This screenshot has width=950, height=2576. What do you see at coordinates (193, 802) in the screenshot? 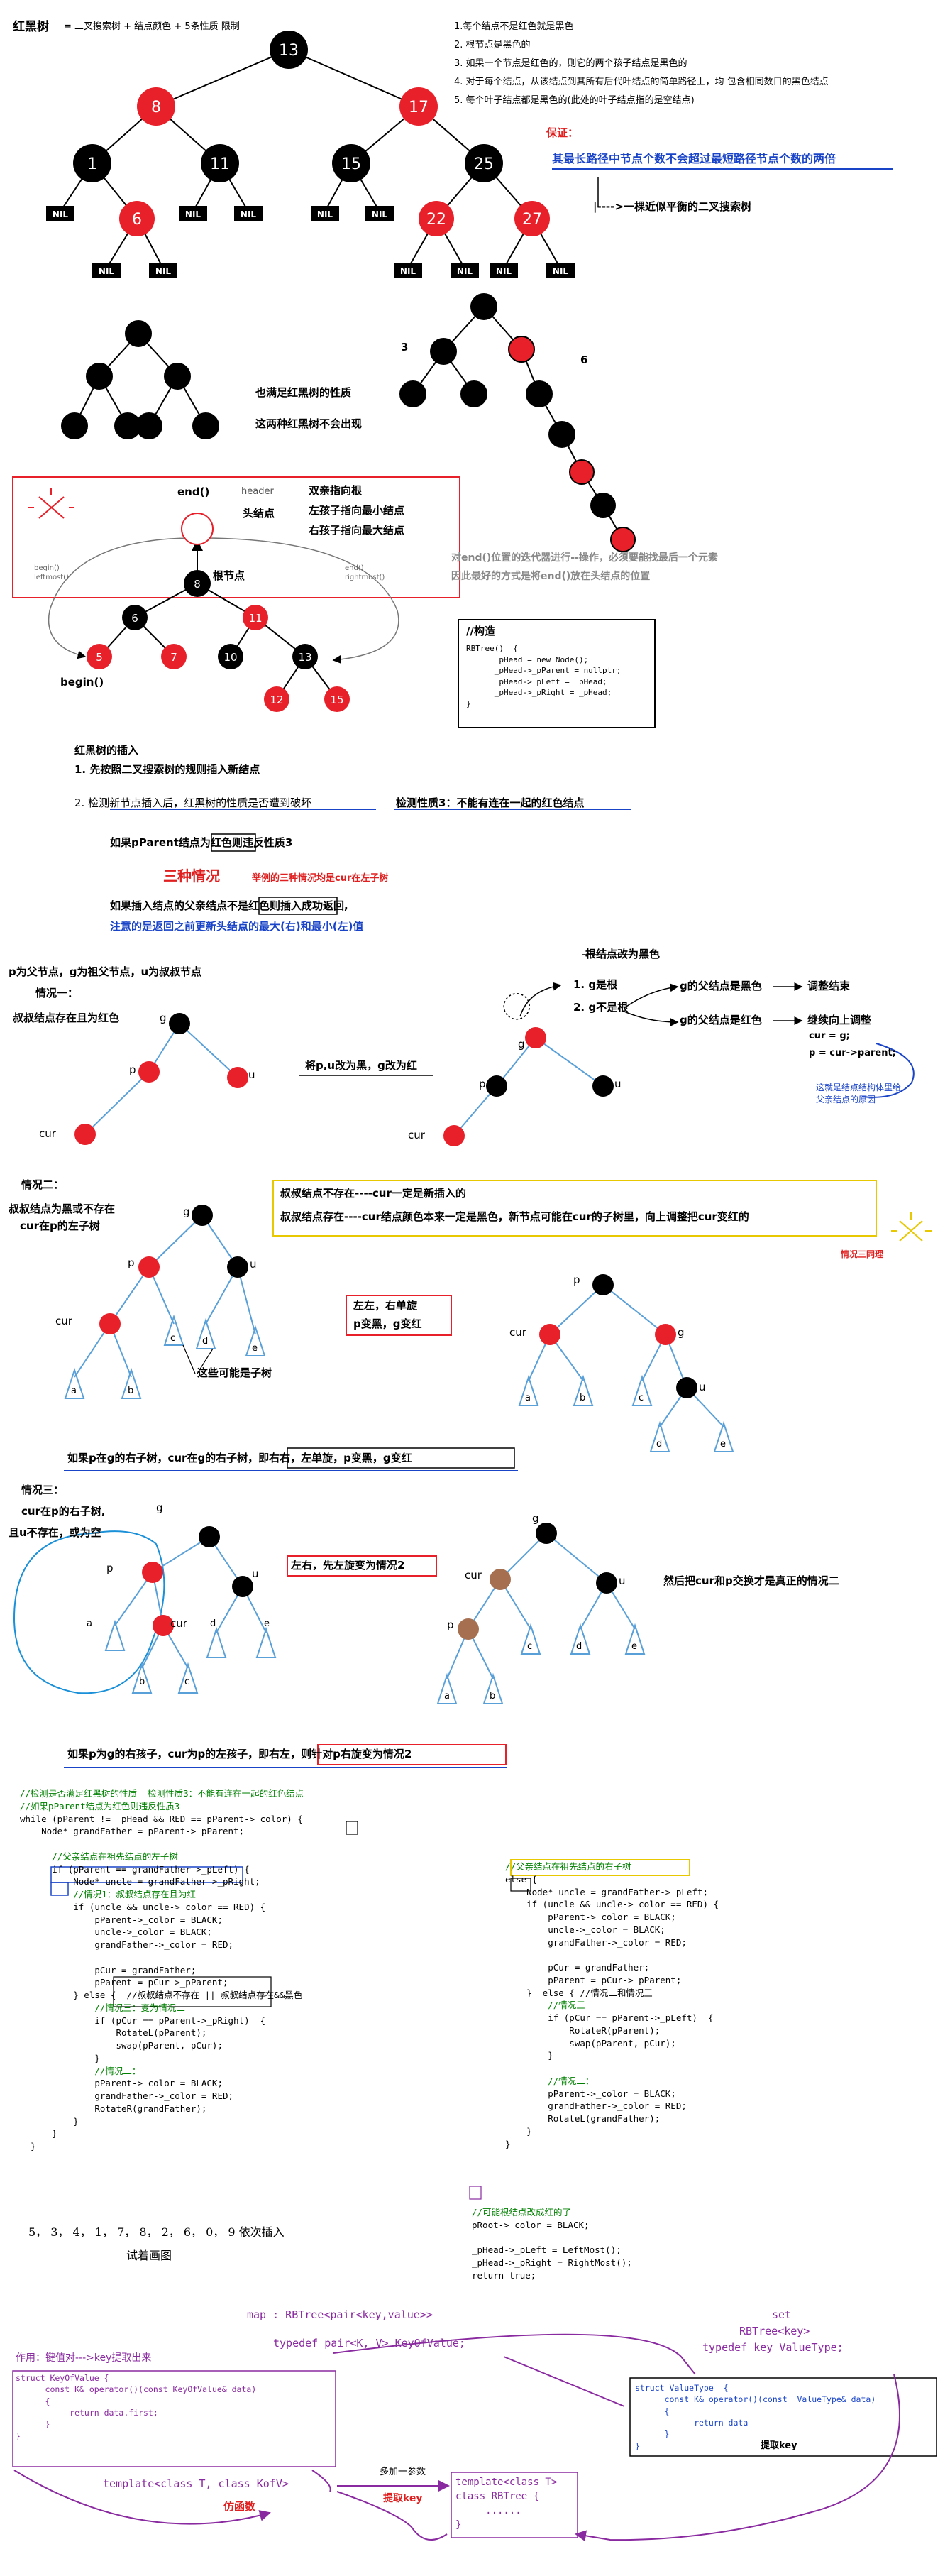
I see `insert-step-2a: 2. 检测新节点插入后，红黑树的性质是否遭到破坏` at bounding box center [193, 802].